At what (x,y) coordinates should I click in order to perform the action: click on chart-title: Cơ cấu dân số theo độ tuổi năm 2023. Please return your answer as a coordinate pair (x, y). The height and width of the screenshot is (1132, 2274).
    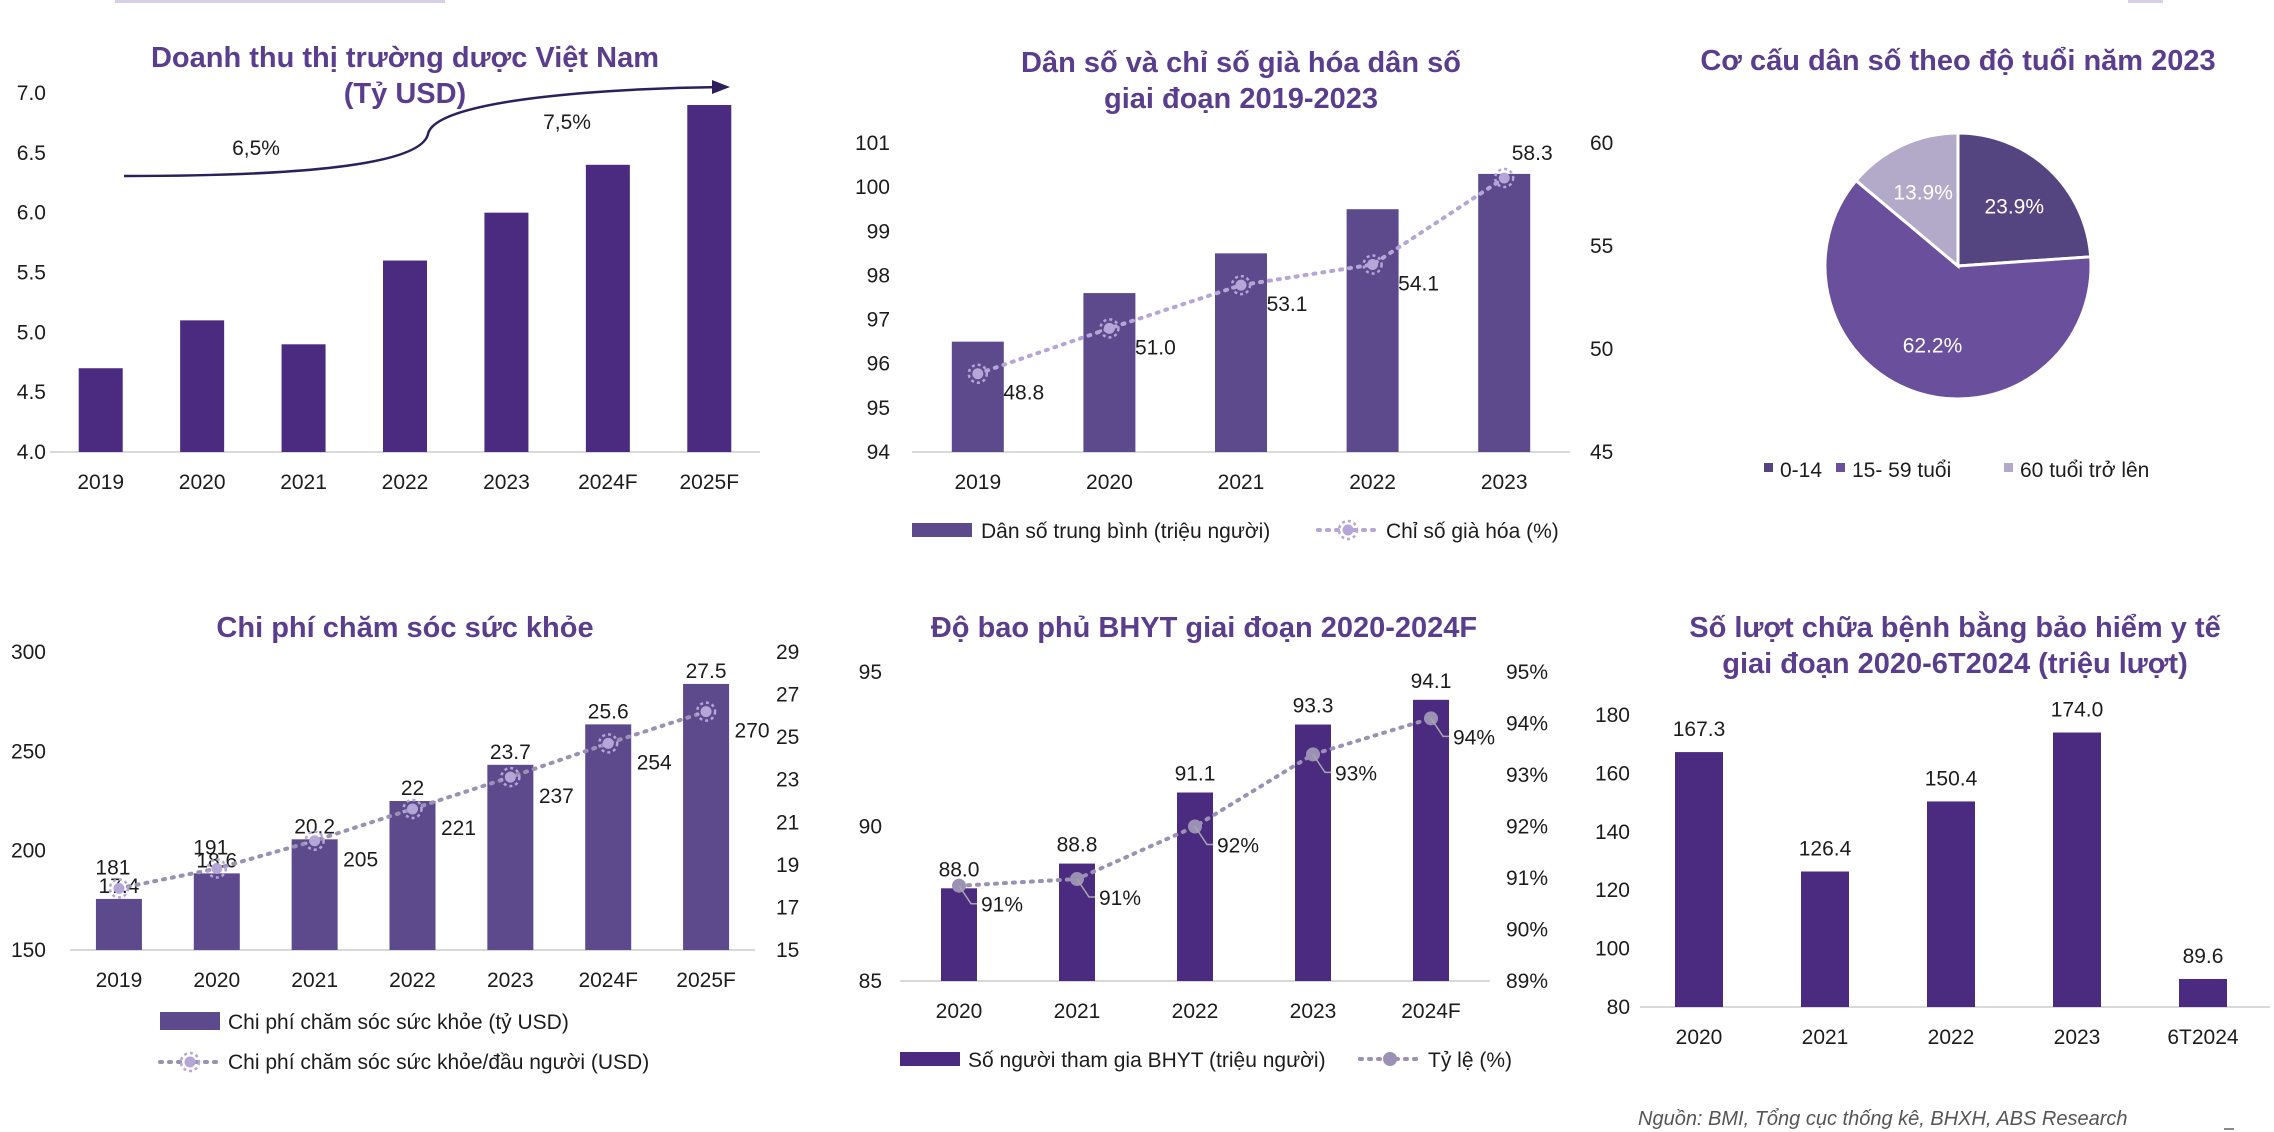
    Looking at the image, I should click on (1957, 61).